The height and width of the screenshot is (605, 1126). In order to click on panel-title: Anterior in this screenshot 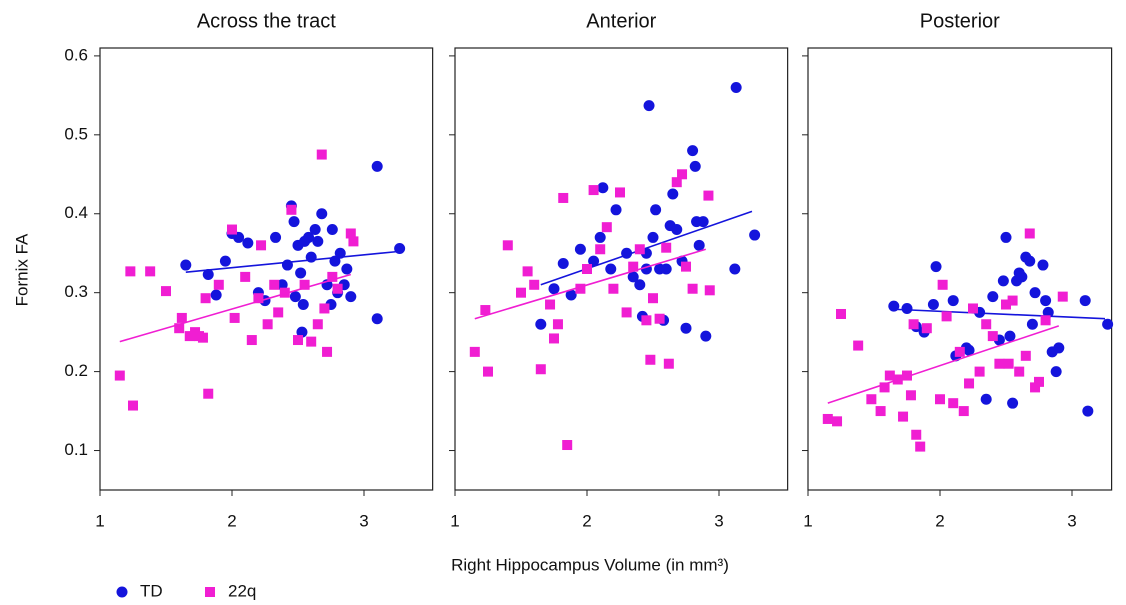, I will do `click(621, 21)`.